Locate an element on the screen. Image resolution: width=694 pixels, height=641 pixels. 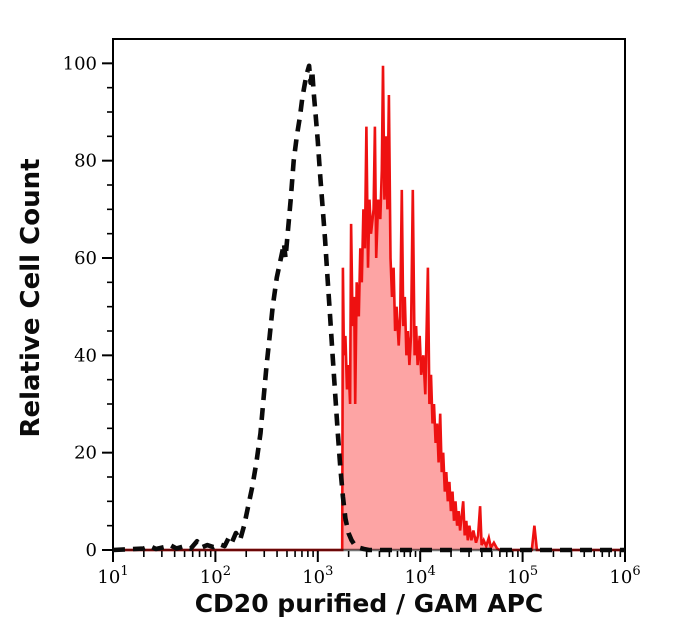
y-tick-label: 0 is located at coordinates (91, 550).